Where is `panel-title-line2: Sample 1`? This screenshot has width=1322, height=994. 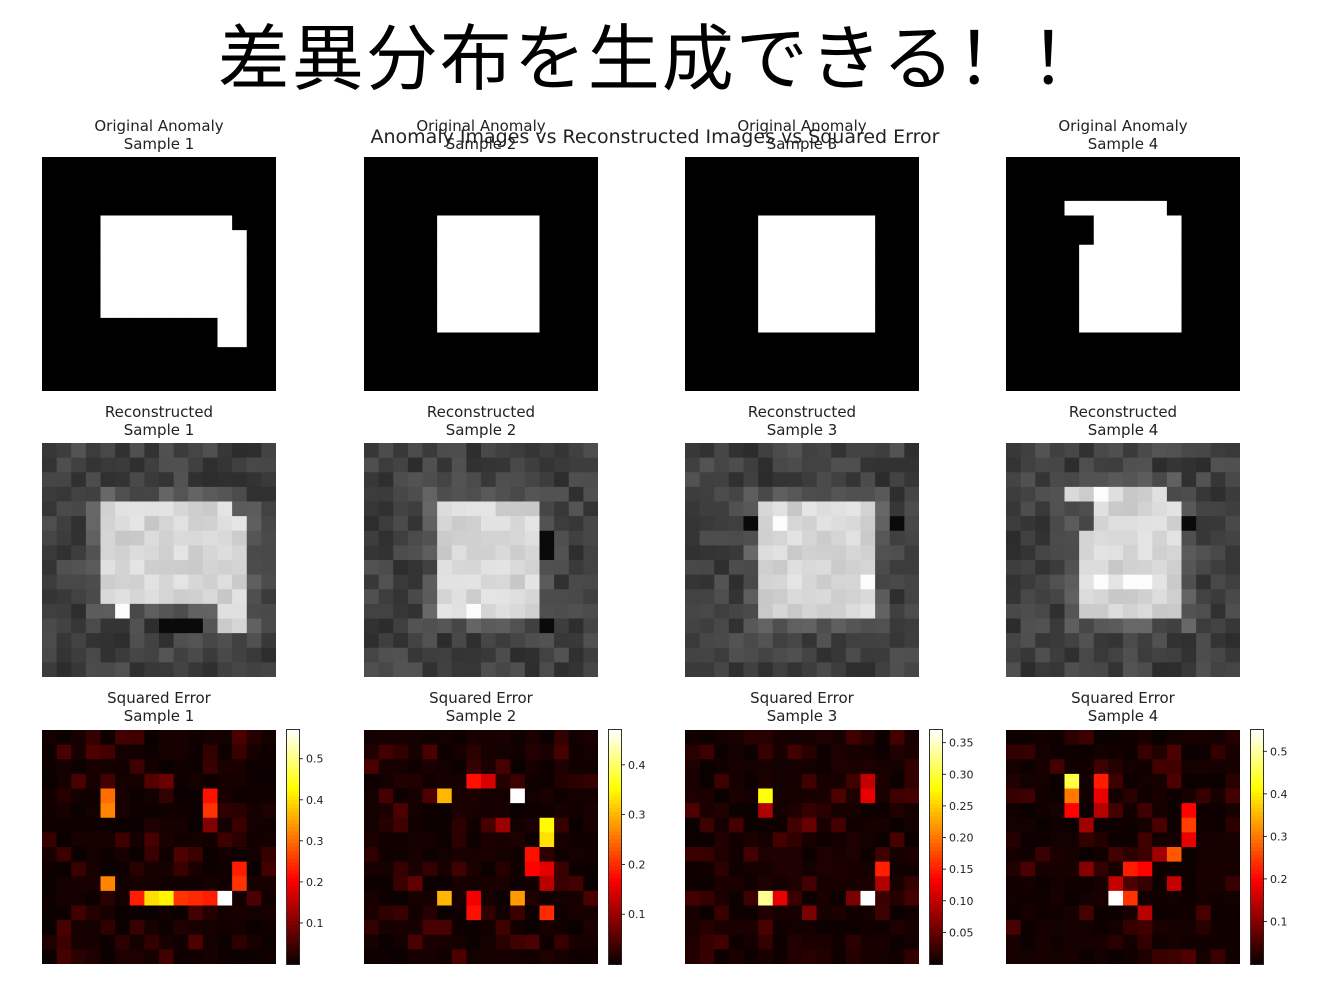 panel-title-line2: Sample 1 is located at coordinates (159, 716).